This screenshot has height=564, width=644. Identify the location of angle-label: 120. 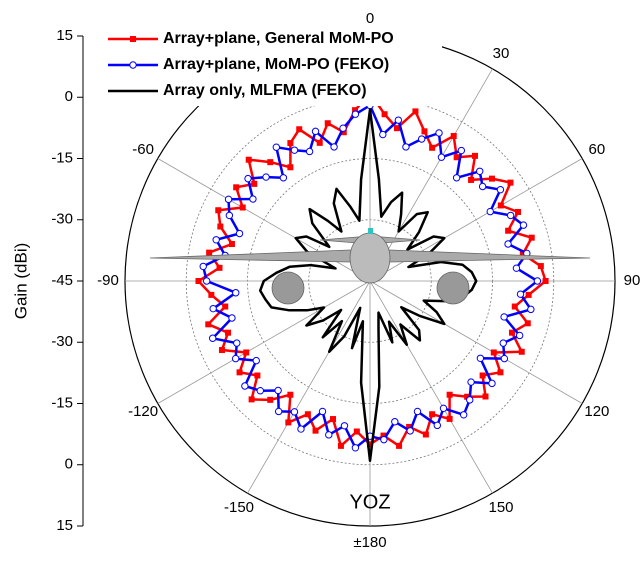
(596, 411).